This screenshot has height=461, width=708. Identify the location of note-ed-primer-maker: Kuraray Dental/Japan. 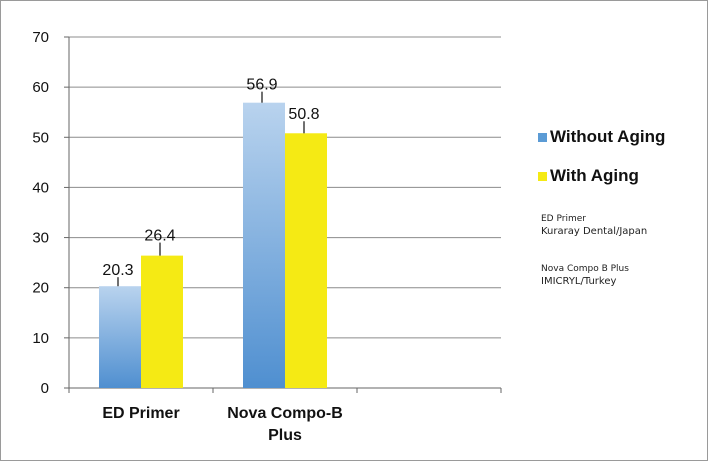
(594, 231).